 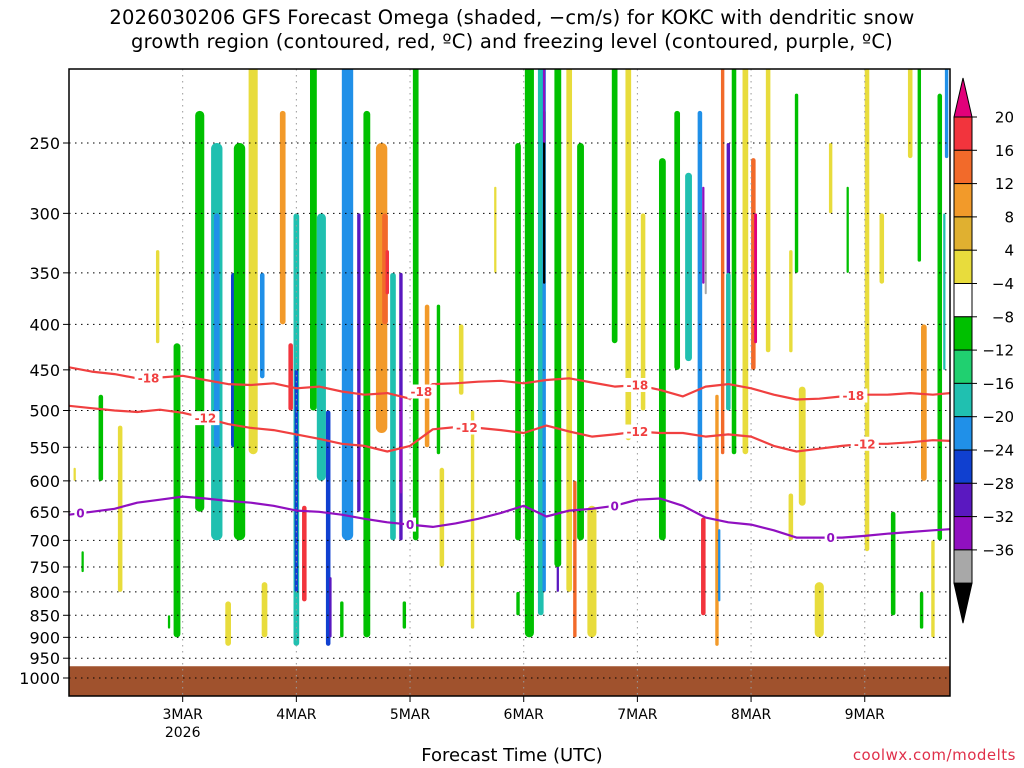 What do you see at coordinates (44, 658) in the screenshot?
I see `y-tick-label: 950` at bounding box center [44, 658].